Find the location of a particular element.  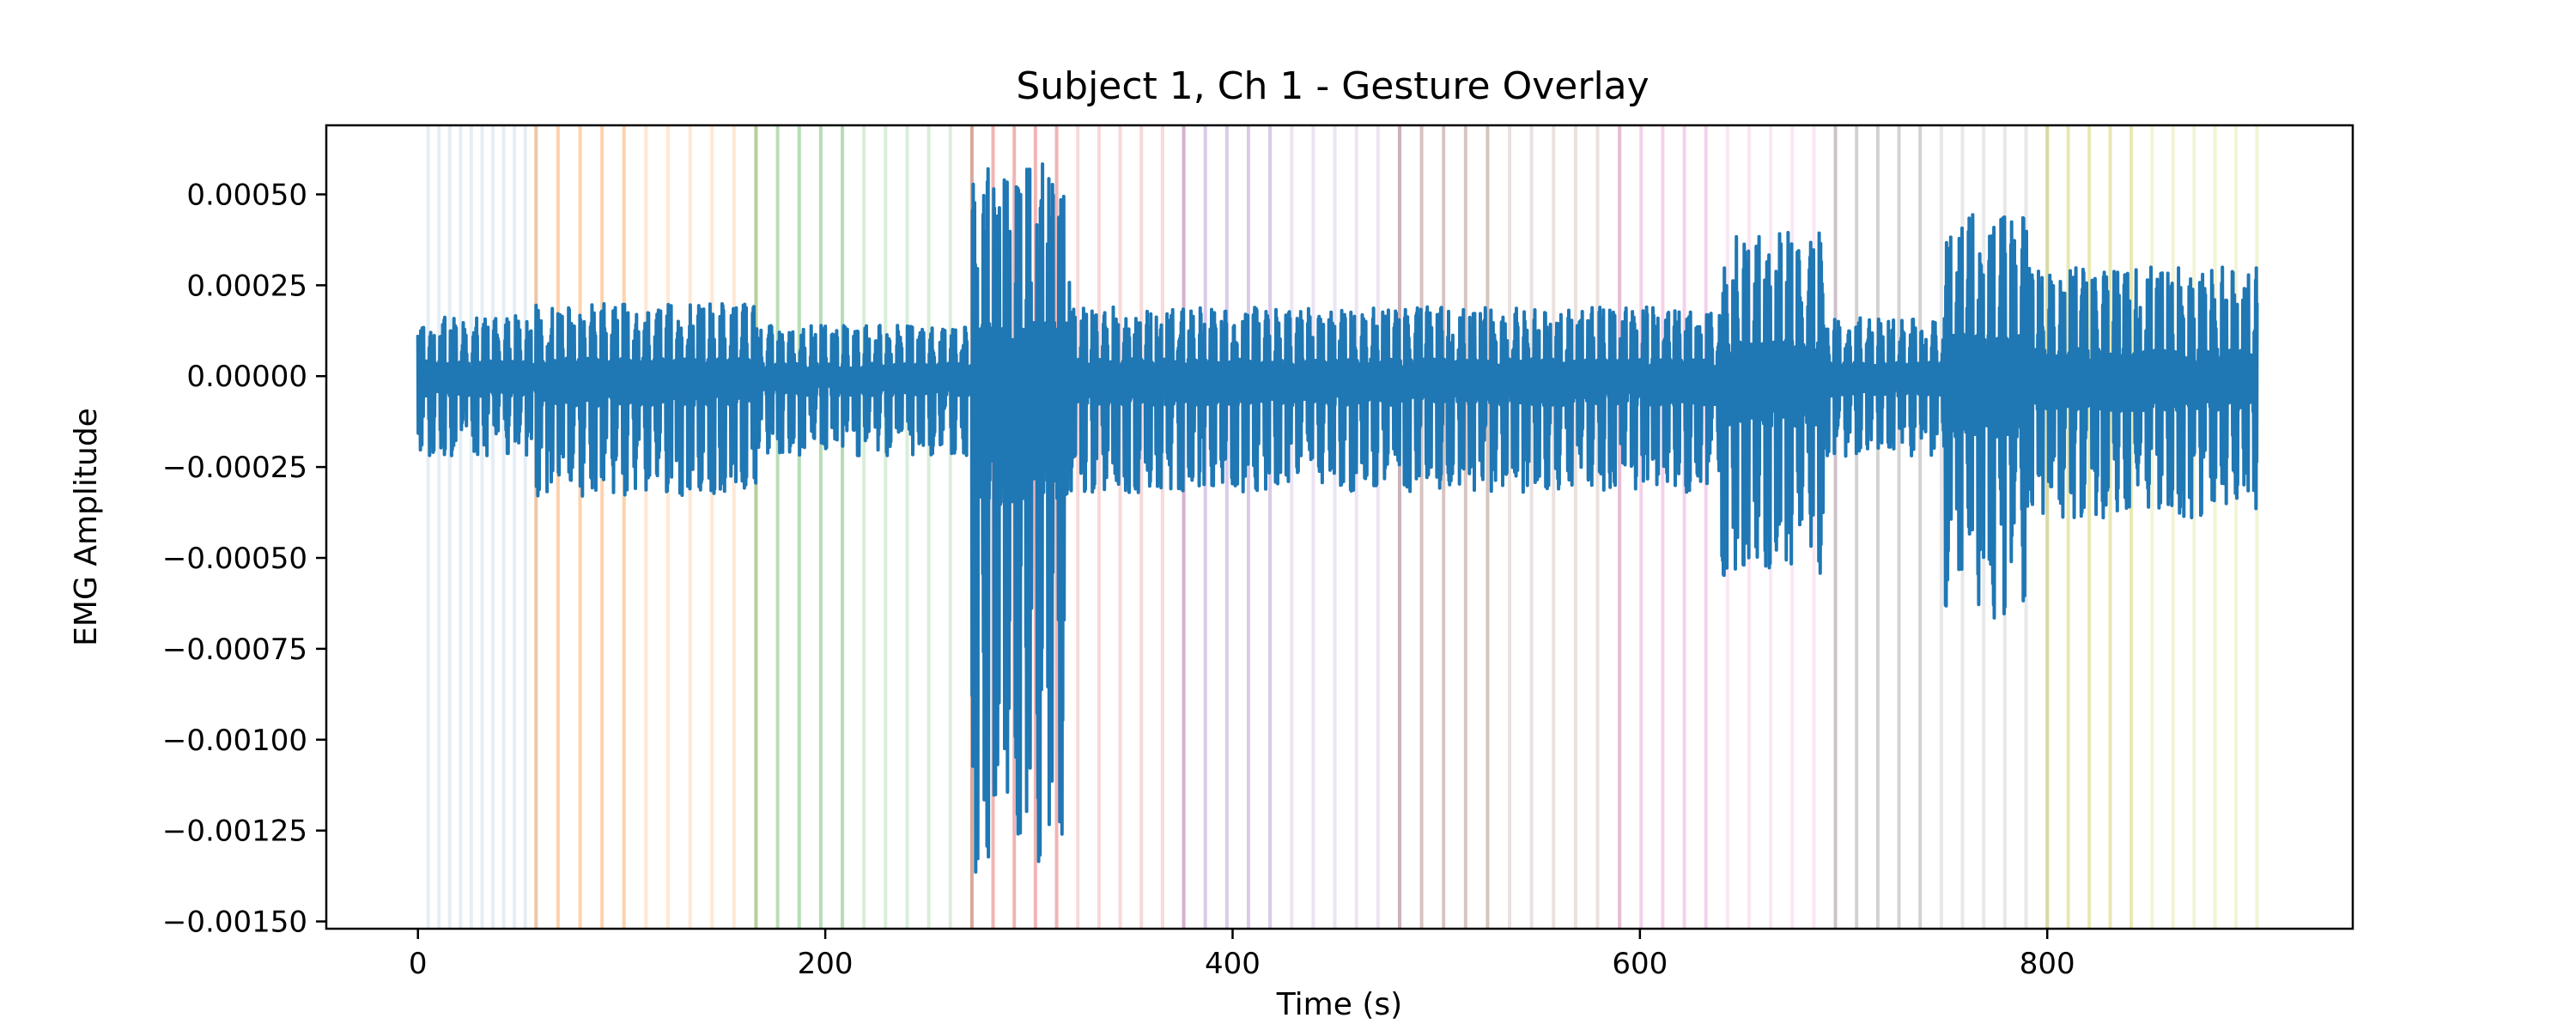

y-axis-title: EMG Amplitude is located at coordinates (86, 527).